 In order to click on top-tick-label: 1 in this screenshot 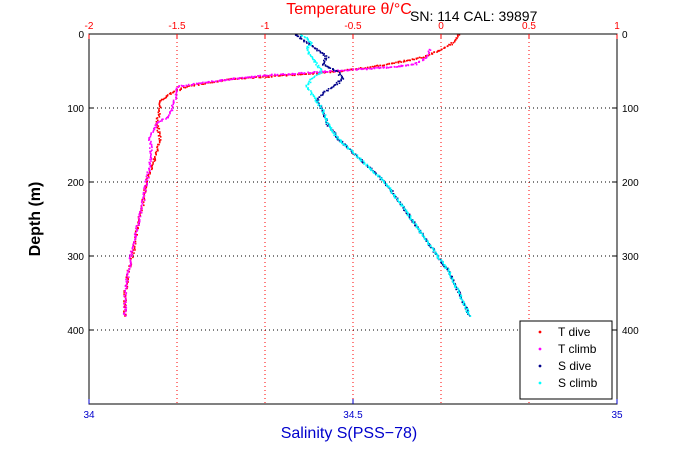, I will do `click(617, 26)`.